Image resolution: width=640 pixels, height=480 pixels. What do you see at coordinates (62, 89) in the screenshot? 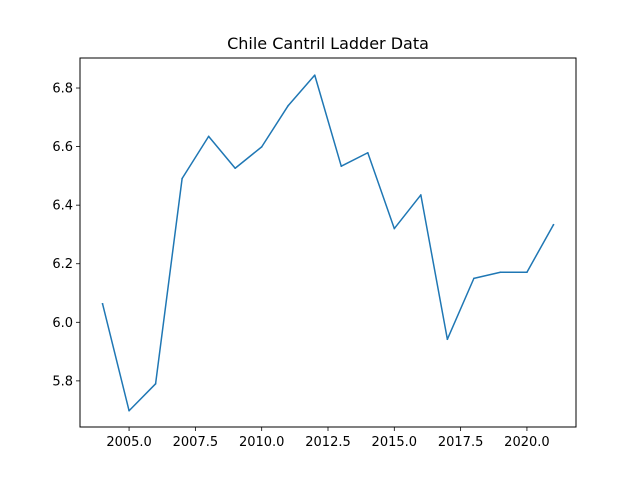
I see `y-tick-label: 6.8` at bounding box center [62, 89].